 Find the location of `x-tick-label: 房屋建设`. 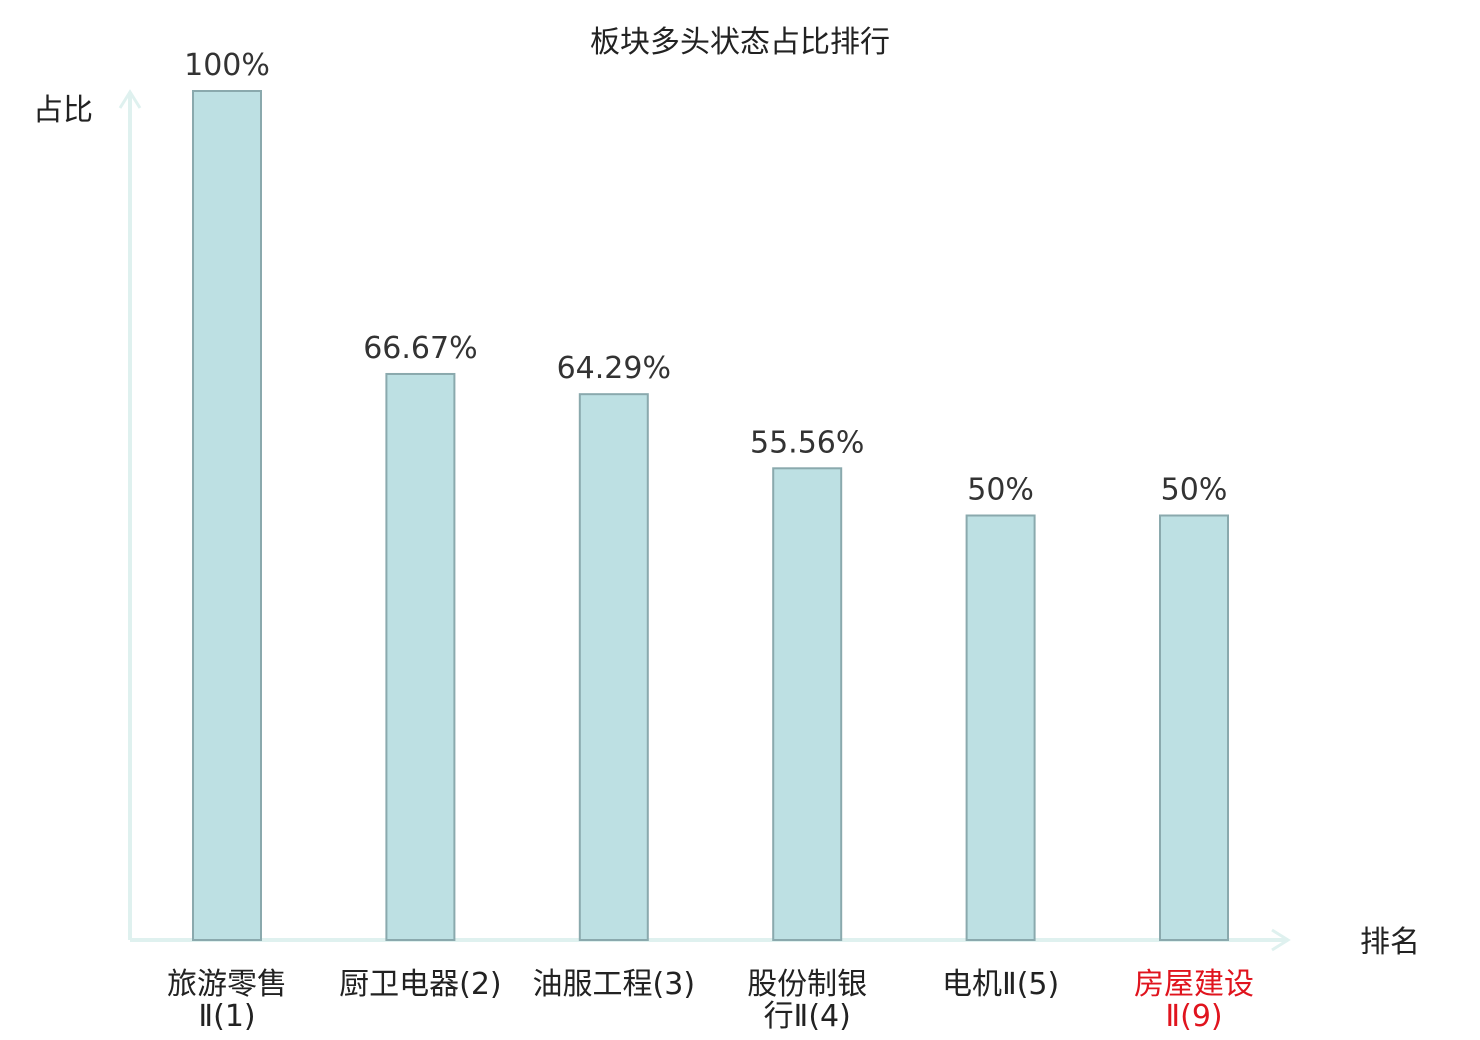

x-tick-label: 房屋建设 is located at coordinates (1194, 984).